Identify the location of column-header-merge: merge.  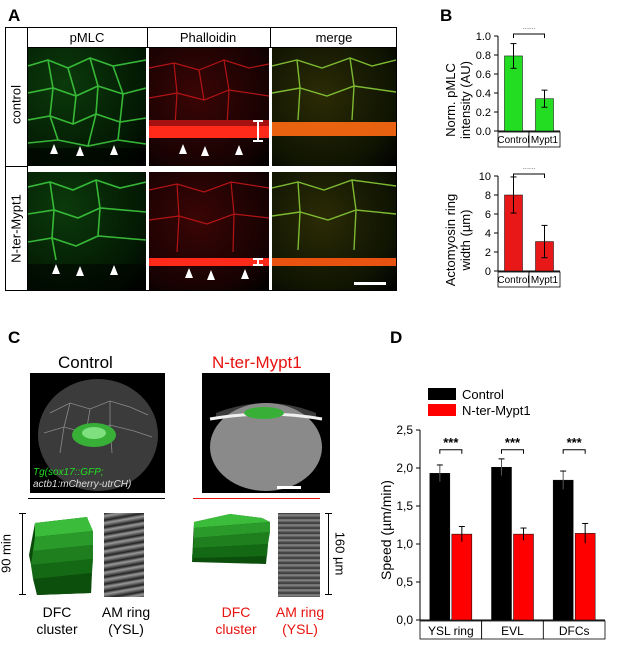
(334, 37).